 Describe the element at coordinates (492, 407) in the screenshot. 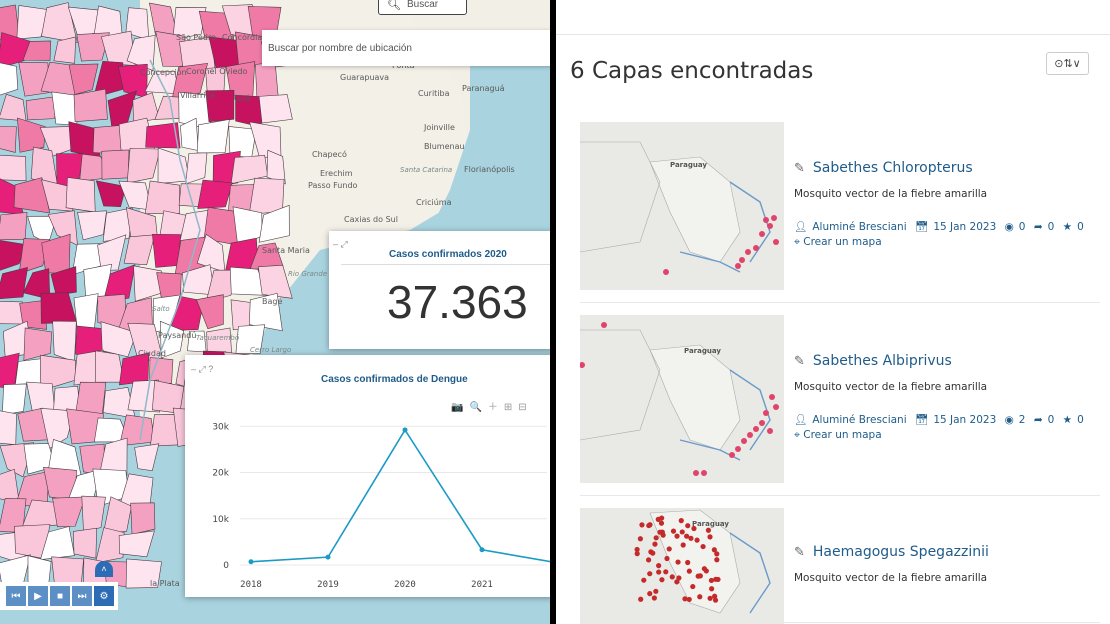

I see `chart-toolbar: 📷🔍＋⊞⊟` at that location.